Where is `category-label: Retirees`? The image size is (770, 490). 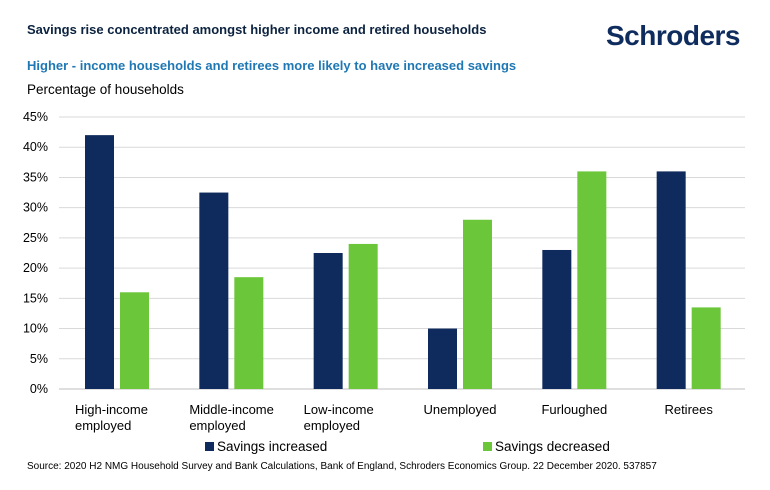
category-label: Retirees is located at coordinates (688, 409).